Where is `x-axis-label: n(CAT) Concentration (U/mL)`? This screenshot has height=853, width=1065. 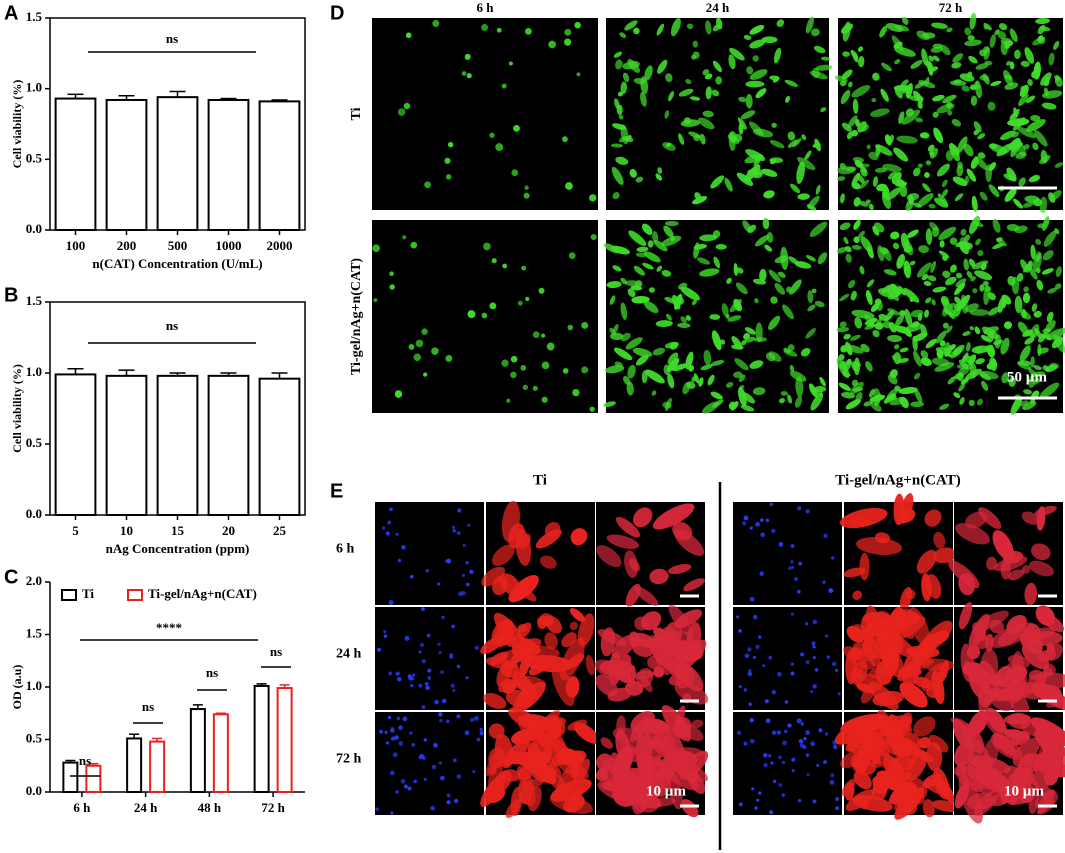
x-axis-label: n(CAT) Concentration (U/mL) is located at coordinates (177, 263).